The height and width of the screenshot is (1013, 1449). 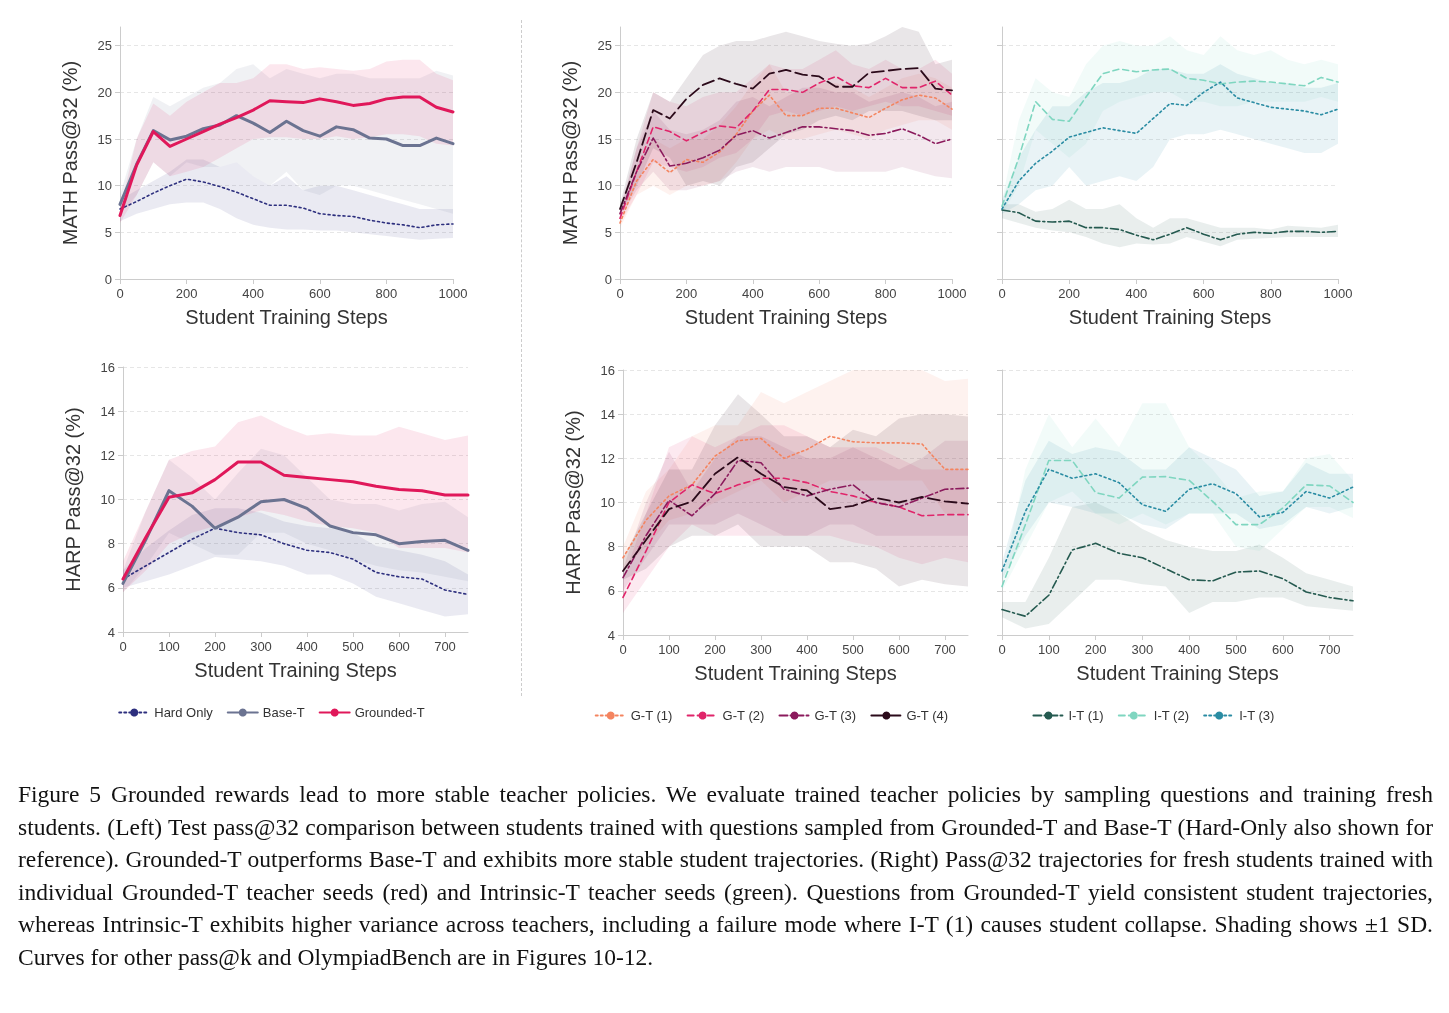 What do you see at coordinates (835, 715) in the screenshot?
I see `legend-label: G-T (3)` at bounding box center [835, 715].